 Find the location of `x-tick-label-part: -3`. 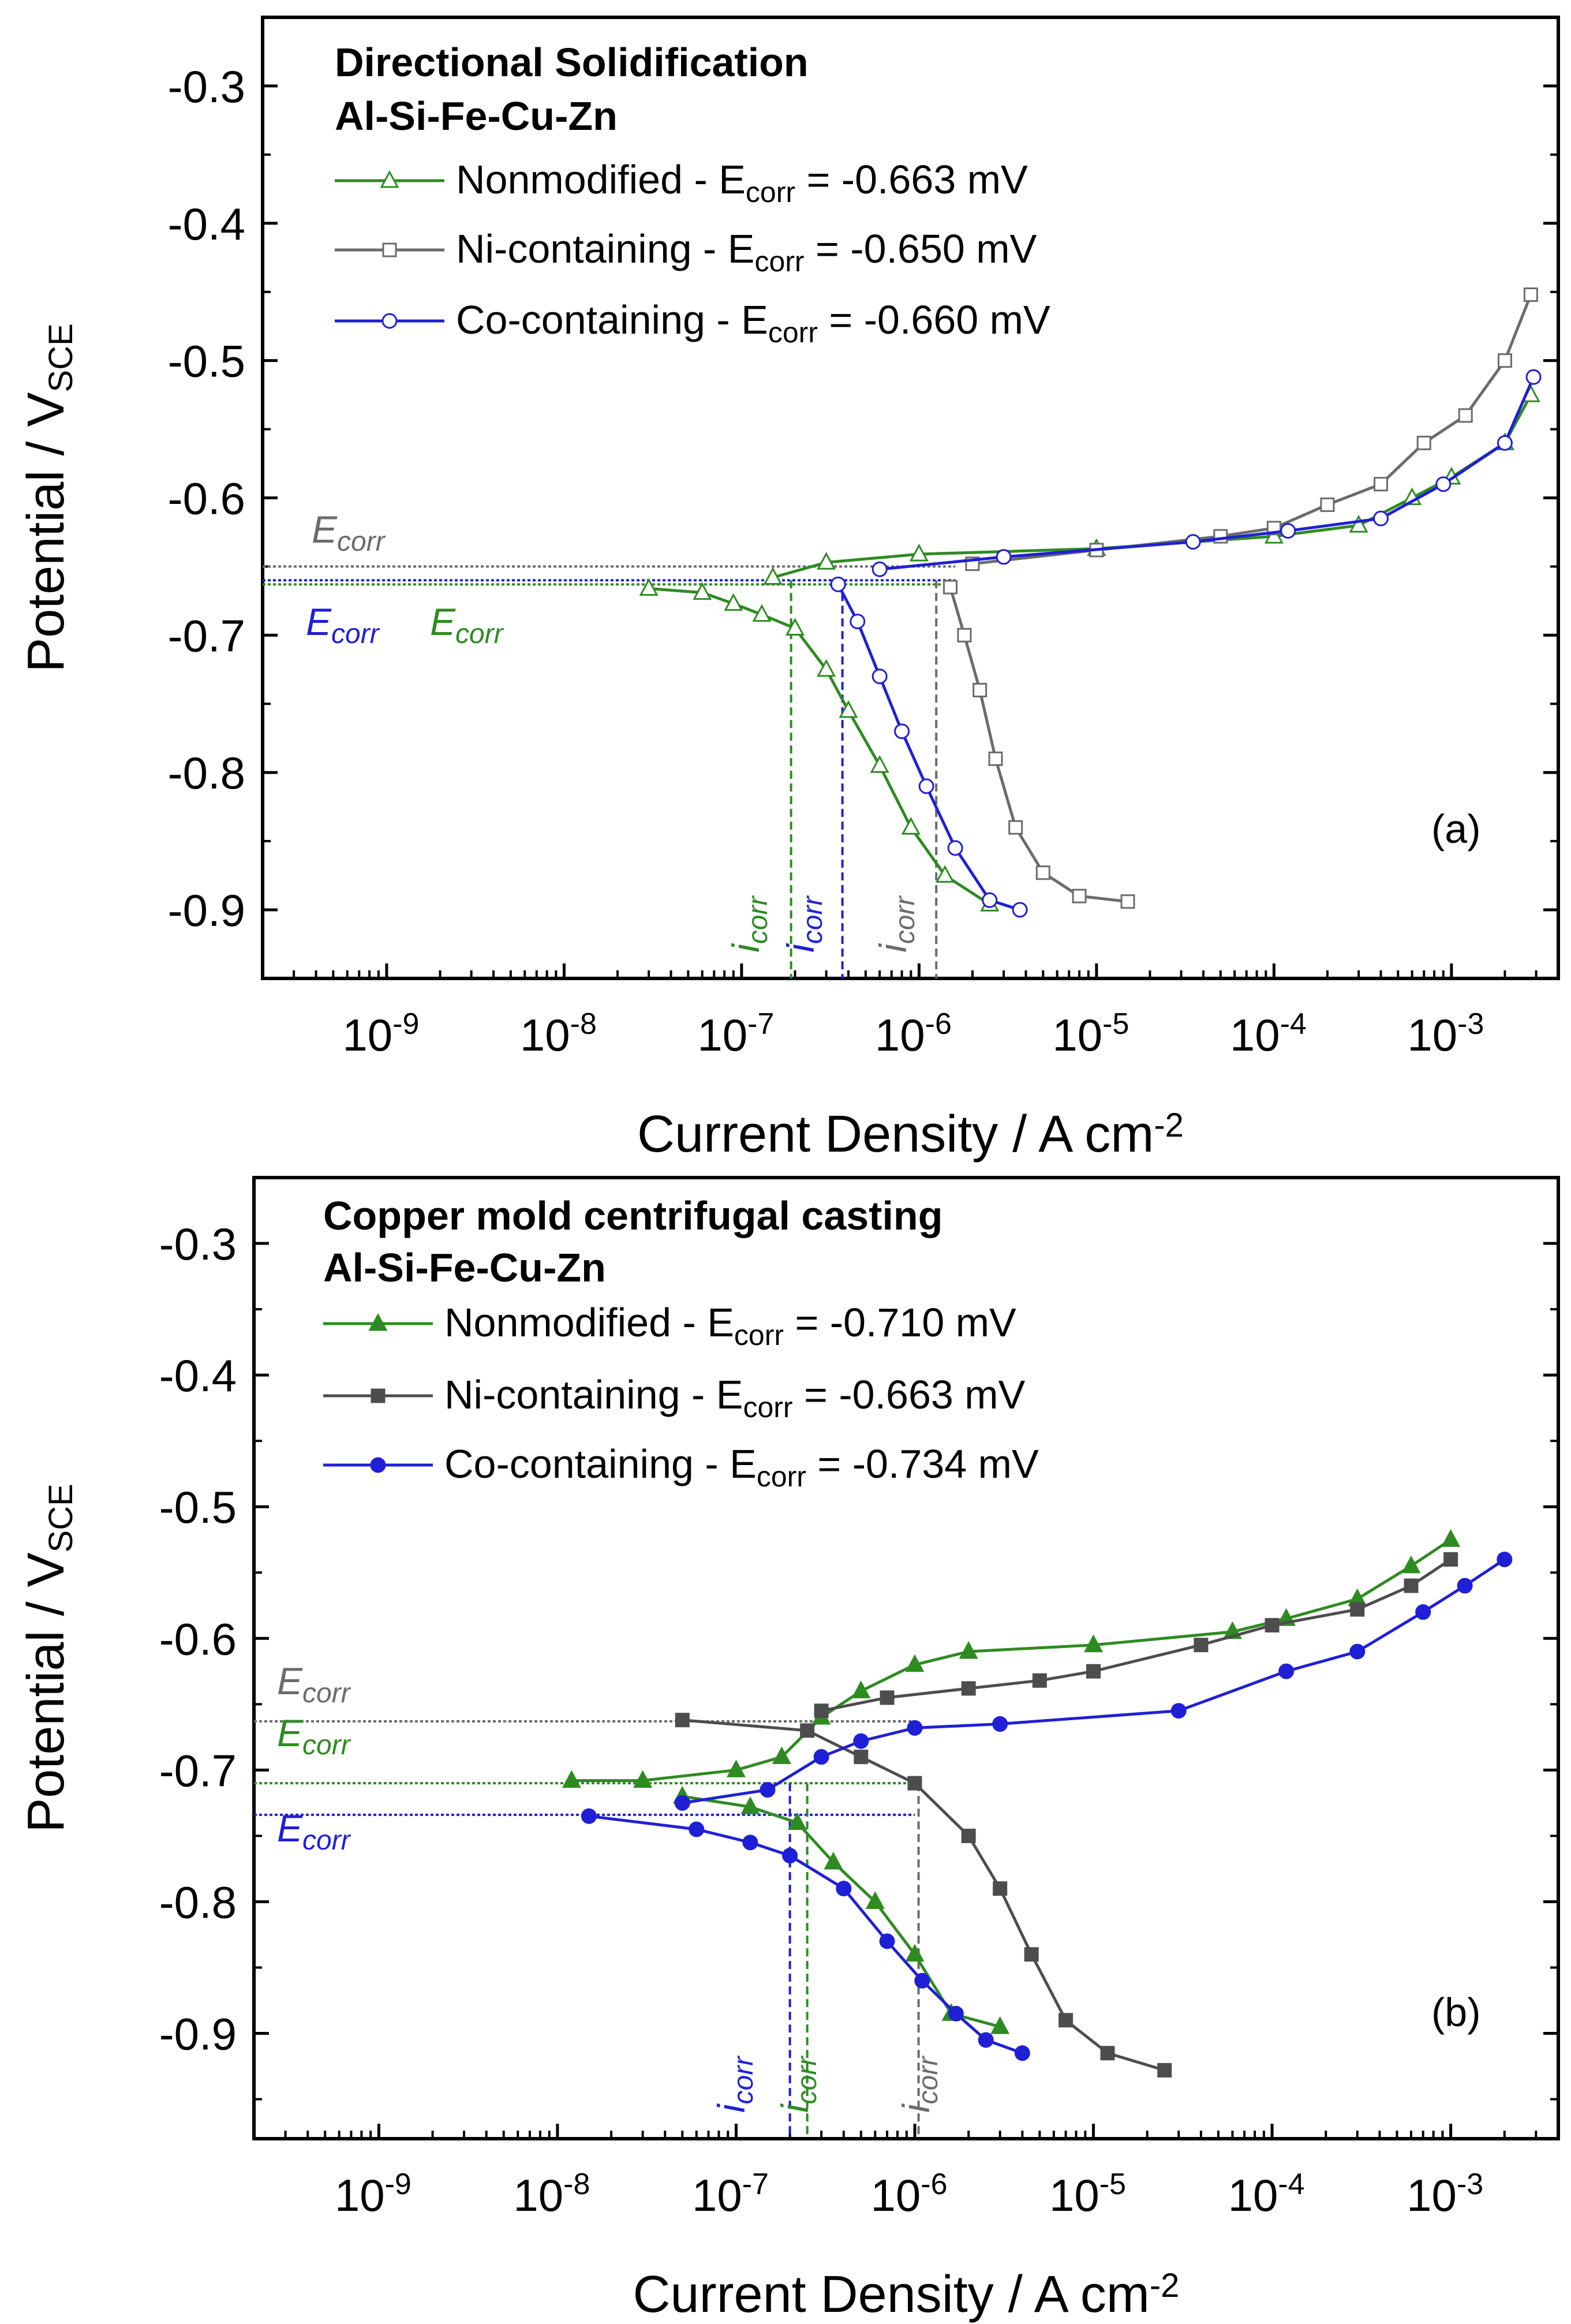

x-tick-label-part: -3 is located at coordinates (1470, 1024).